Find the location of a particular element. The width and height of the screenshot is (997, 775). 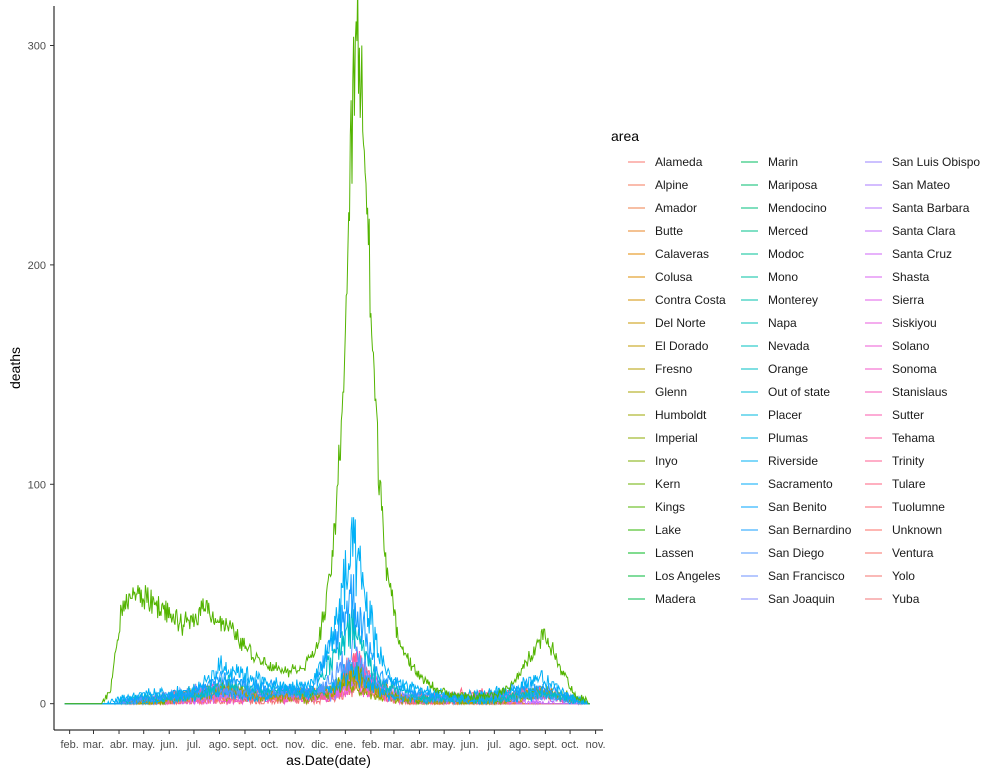

x-tick-label: oct. is located at coordinates (570, 745).